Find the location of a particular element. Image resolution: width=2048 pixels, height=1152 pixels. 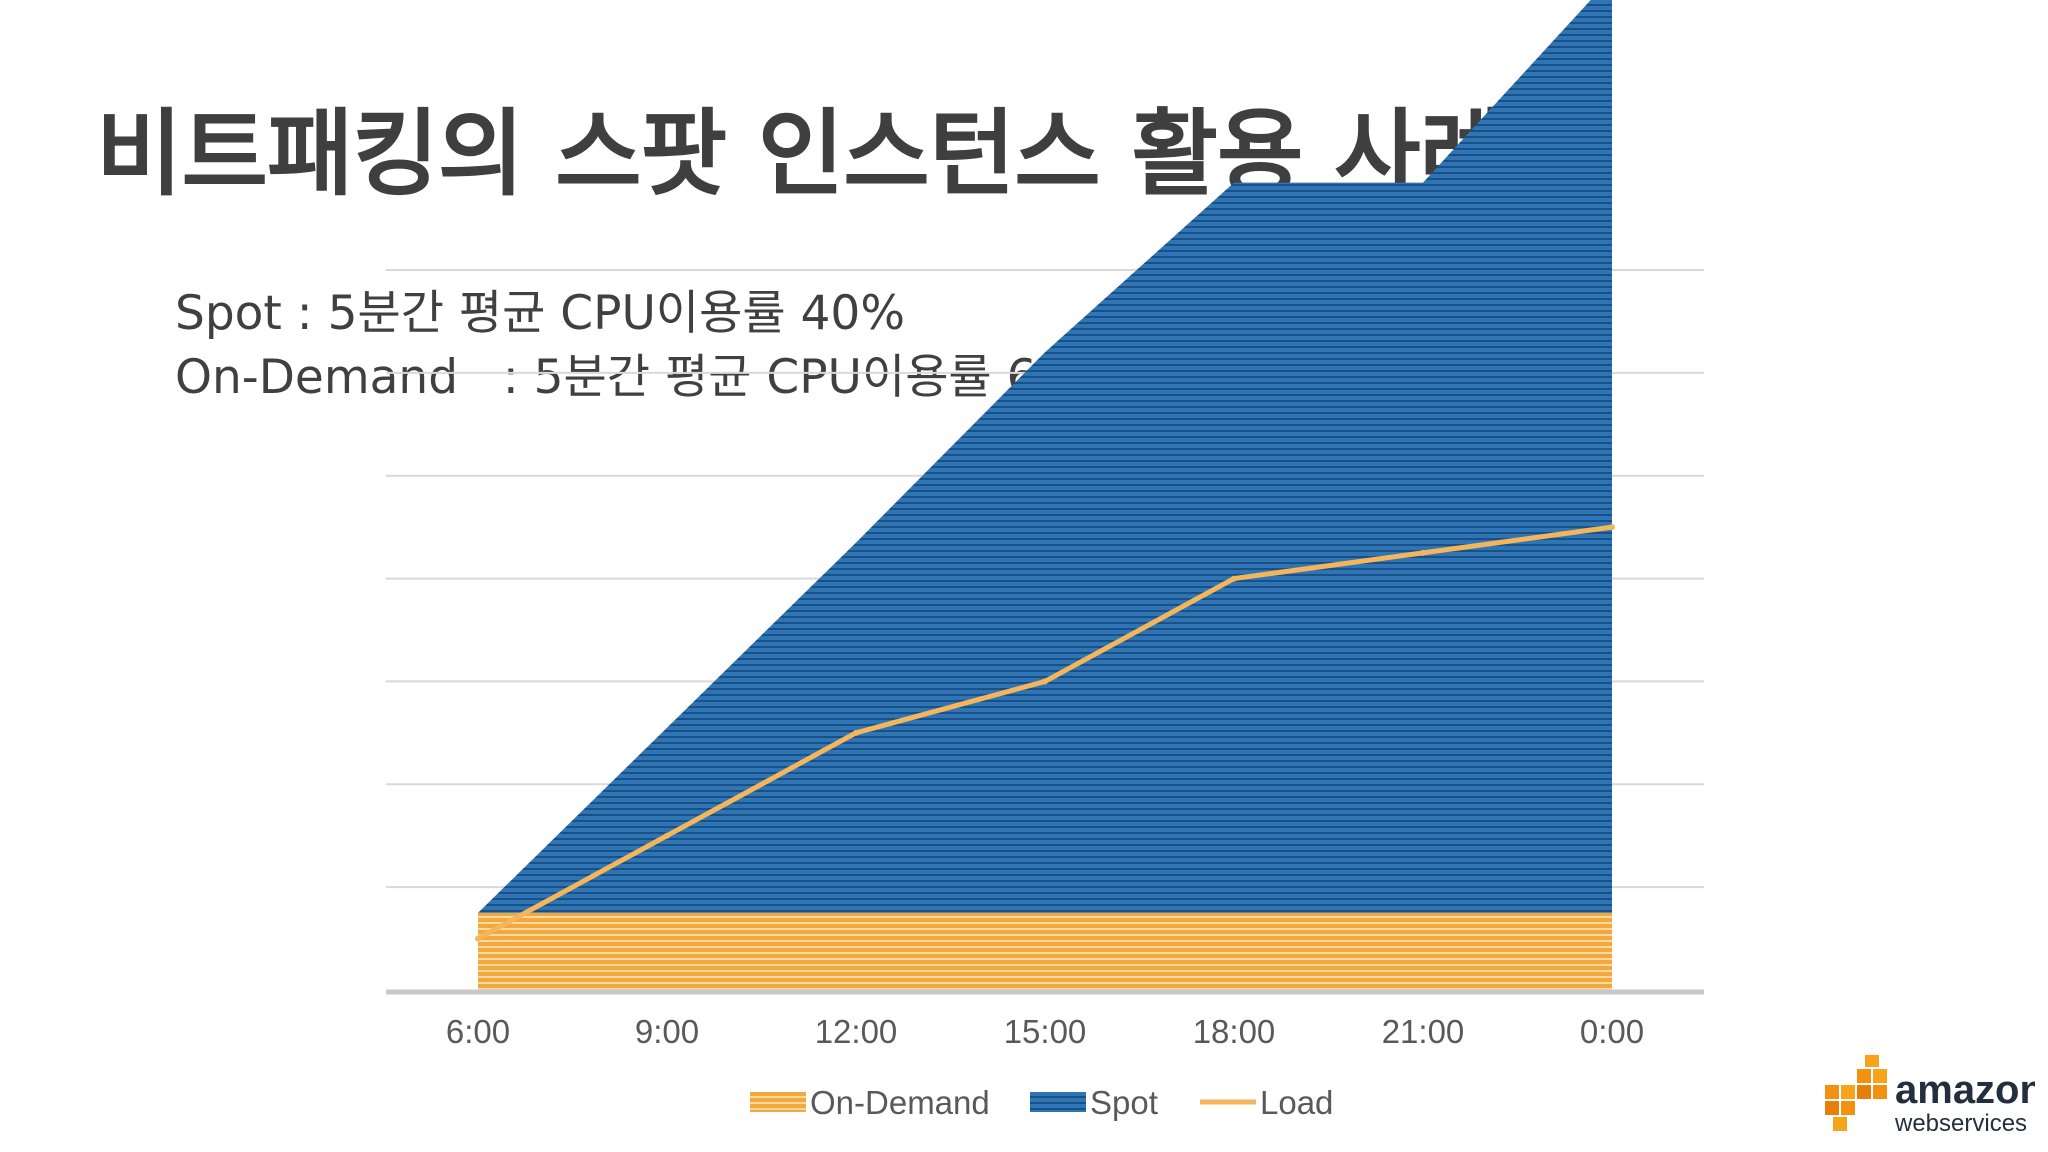

x-tick-label: 0:00 is located at coordinates (1612, 1031).